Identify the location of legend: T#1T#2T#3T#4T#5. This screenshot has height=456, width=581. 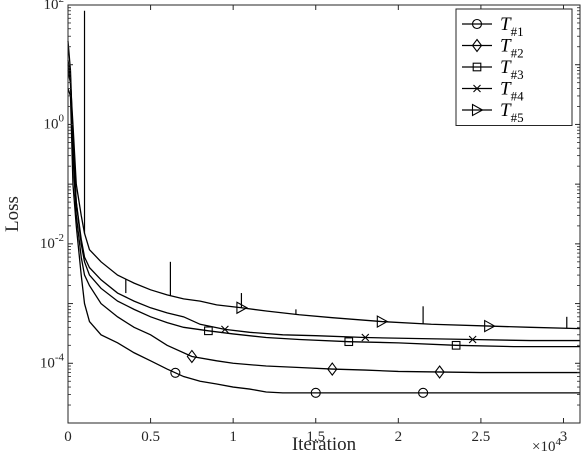
(514, 67).